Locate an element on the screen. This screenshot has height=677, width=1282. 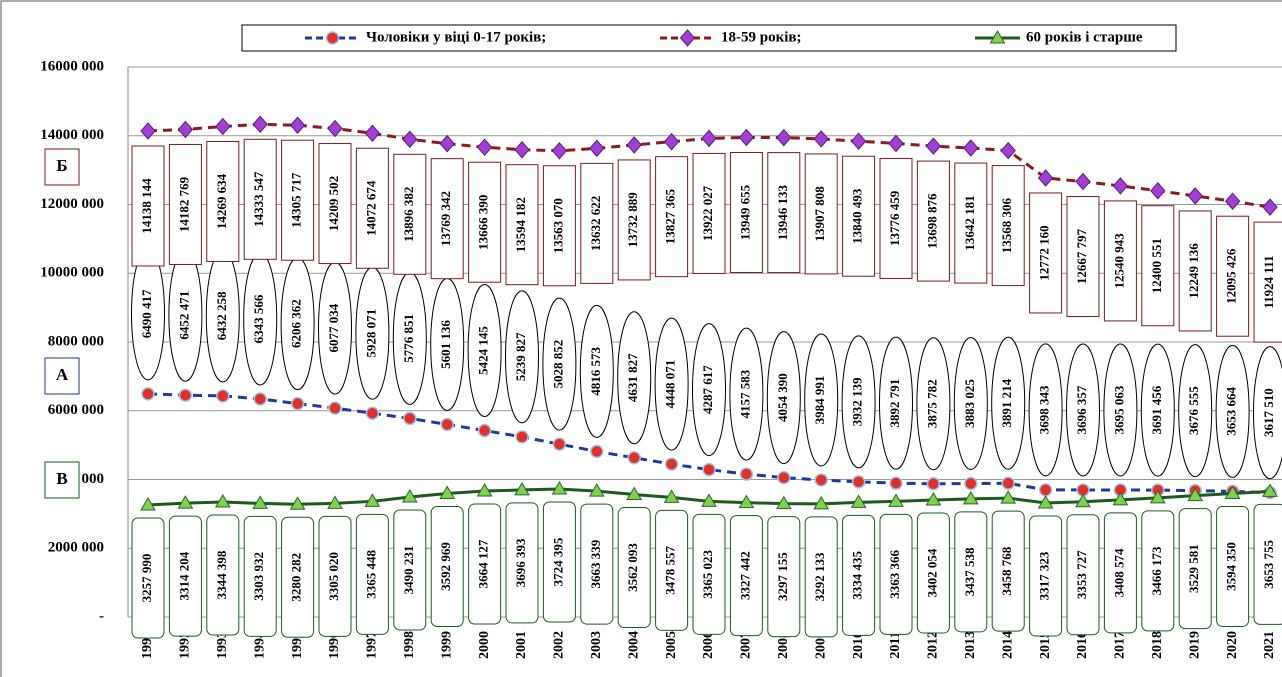
x-tick-label: 2013 is located at coordinates (970, 645).